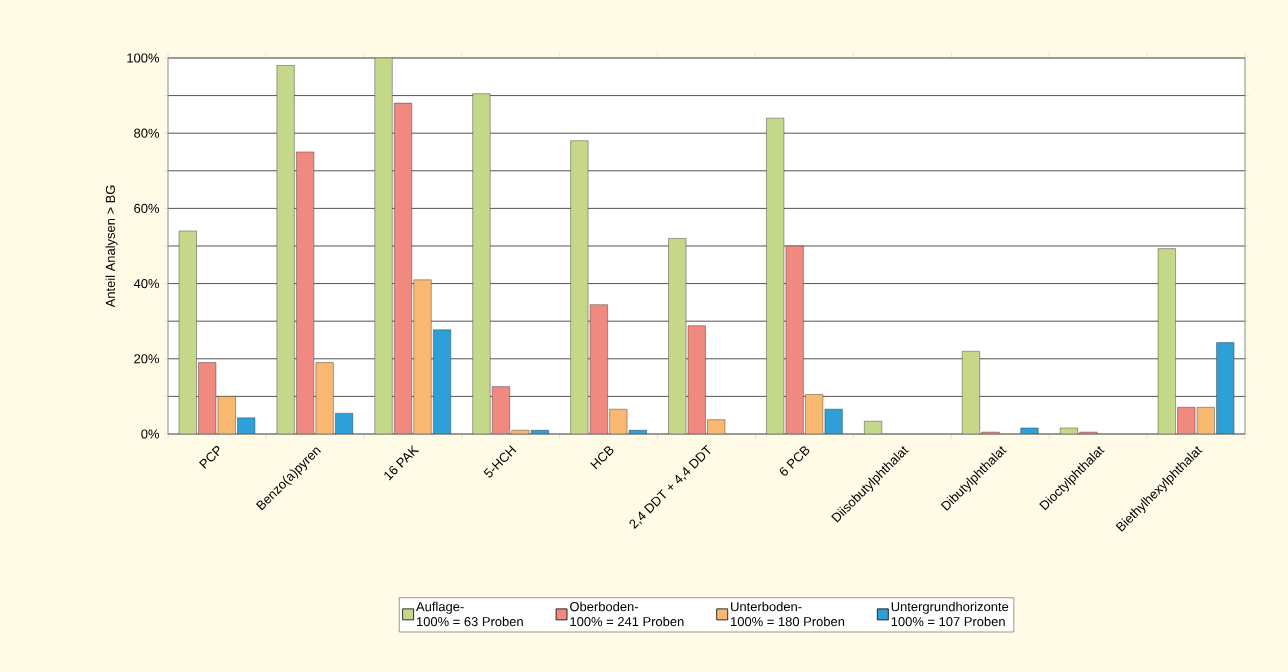 The height and width of the screenshot is (672, 1288). Describe the element at coordinates (147, 208) in the screenshot. I see `y-tick-label: 60%` at that location.